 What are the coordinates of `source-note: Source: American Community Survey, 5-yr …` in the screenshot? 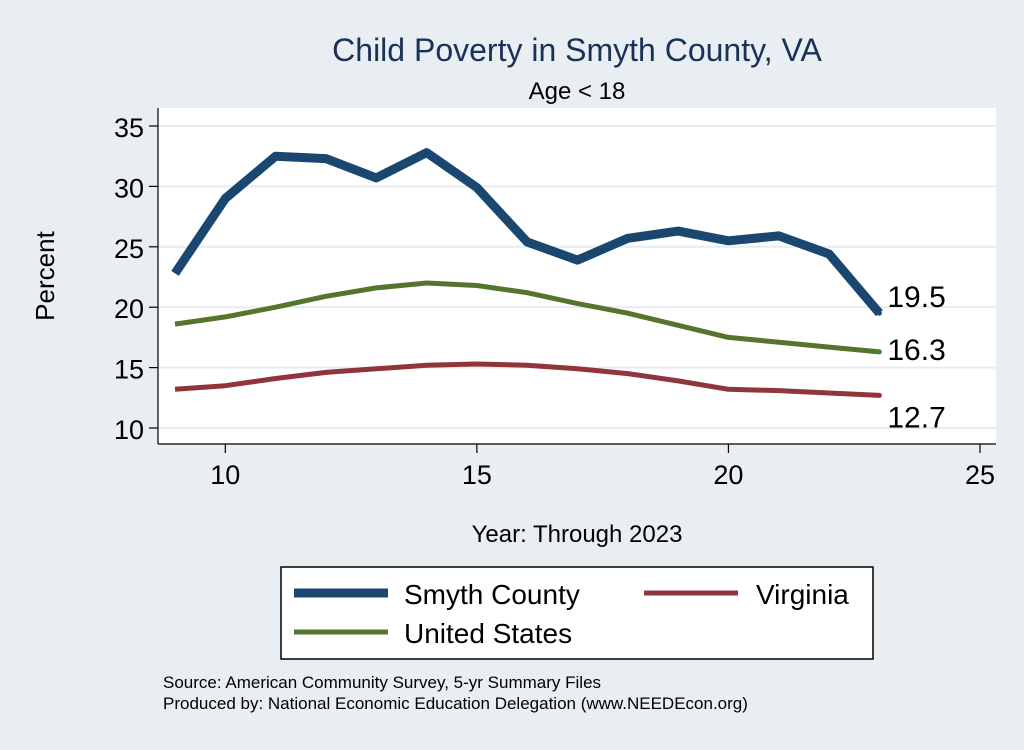 It's located at (382, 682).